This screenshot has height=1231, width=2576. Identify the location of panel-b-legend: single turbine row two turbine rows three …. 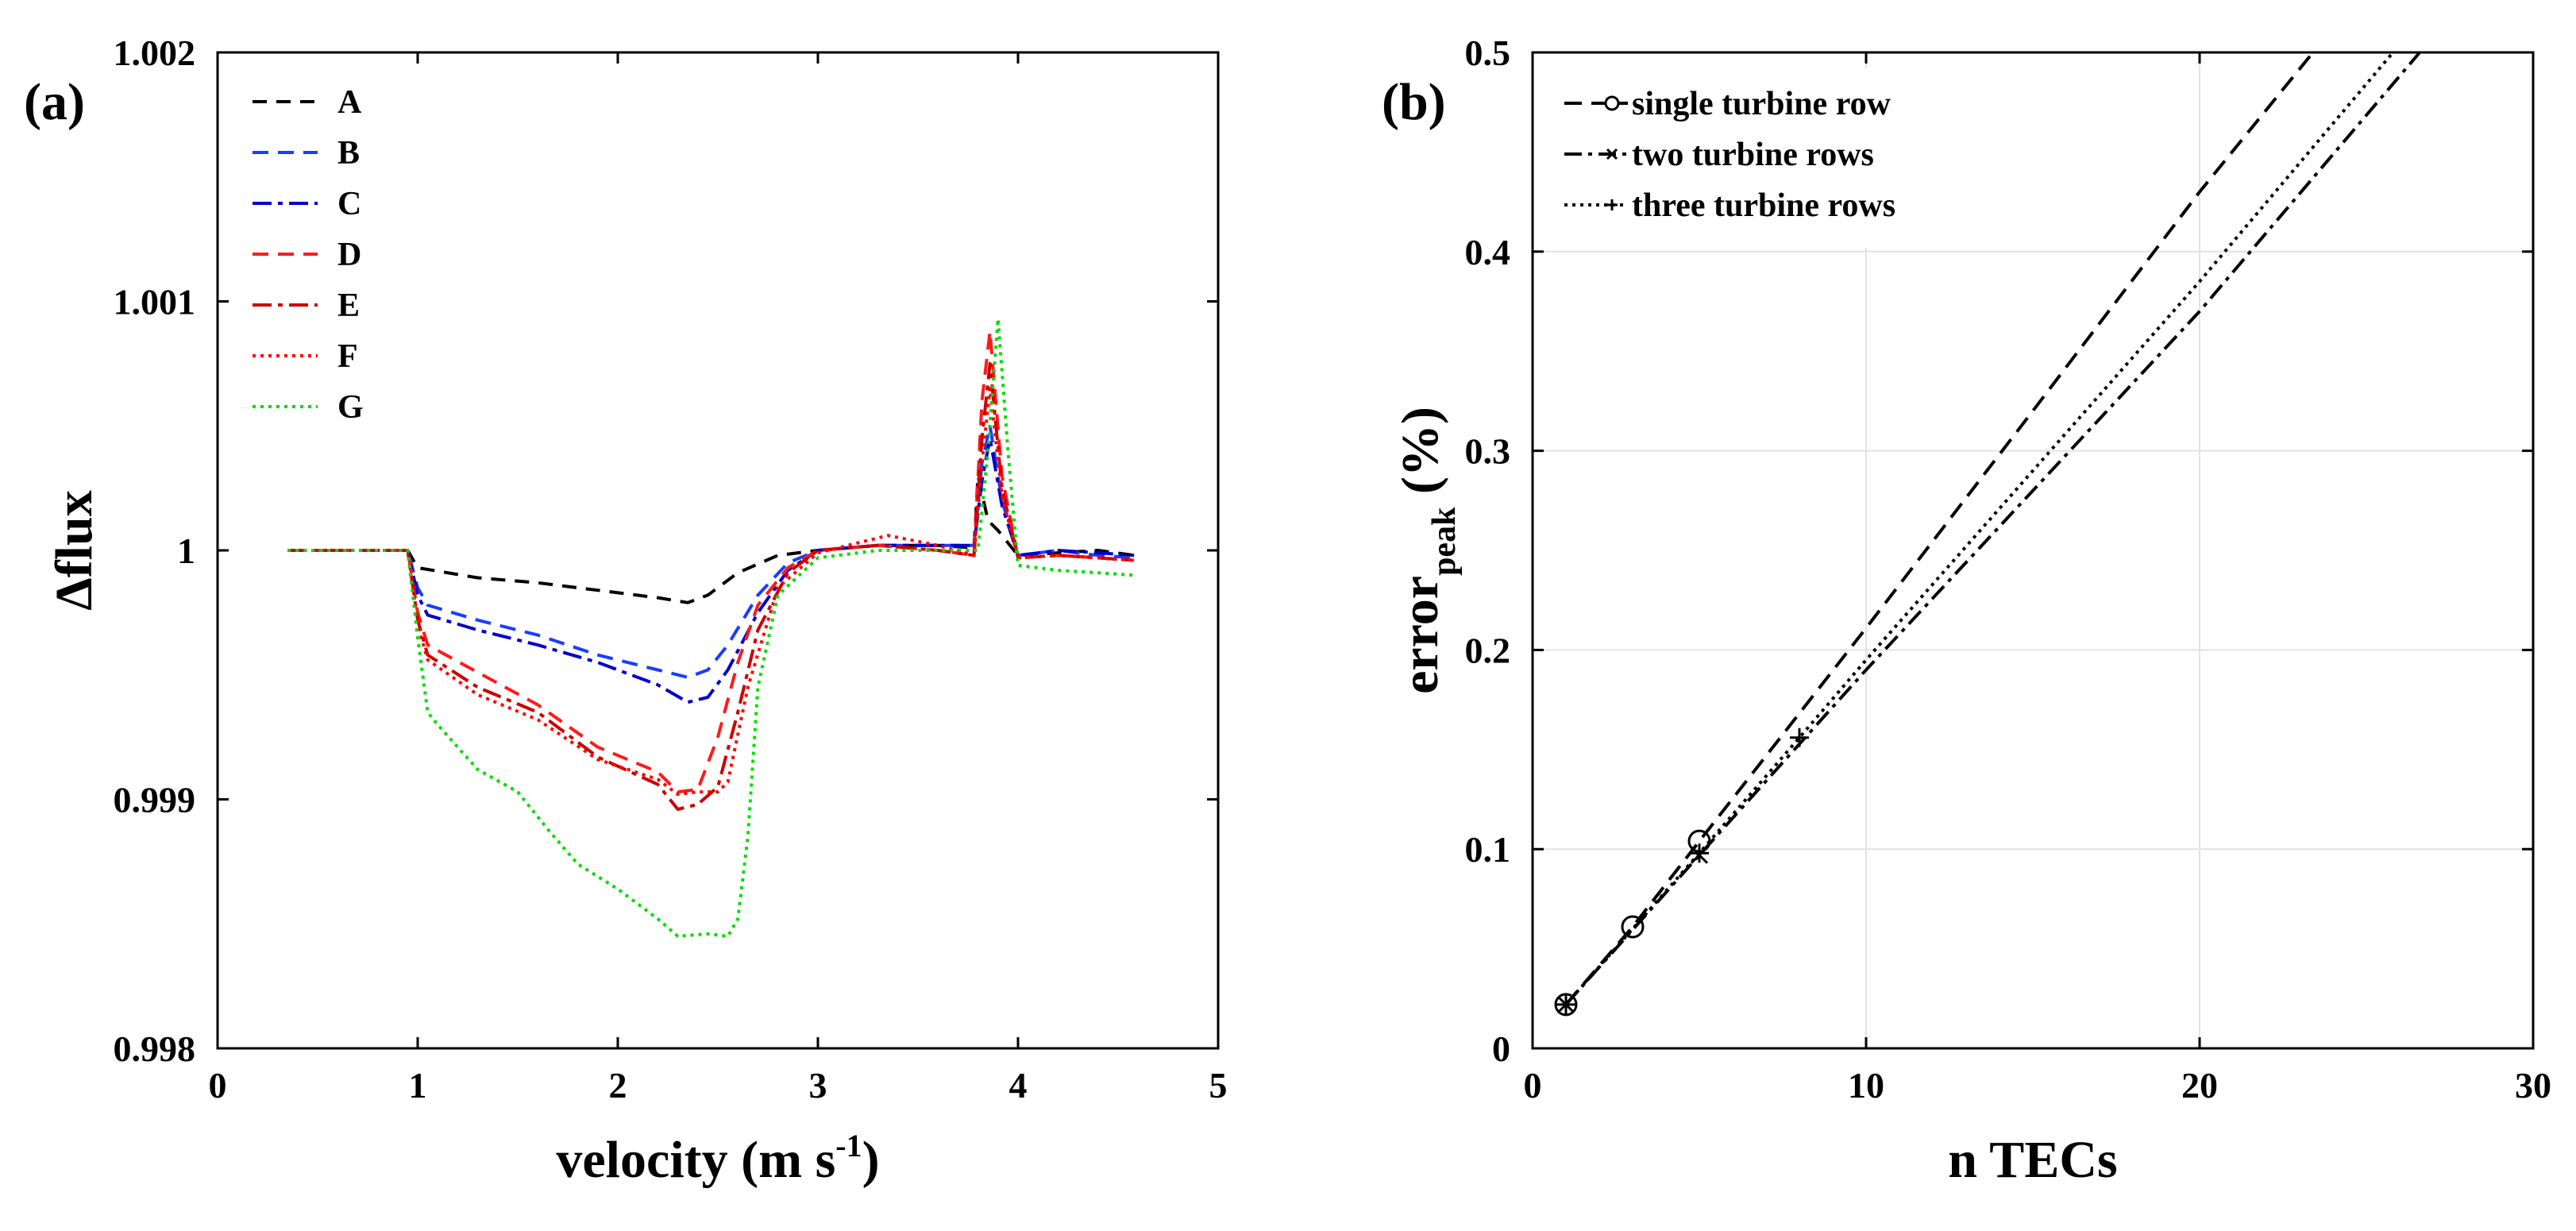
(1729, 155).